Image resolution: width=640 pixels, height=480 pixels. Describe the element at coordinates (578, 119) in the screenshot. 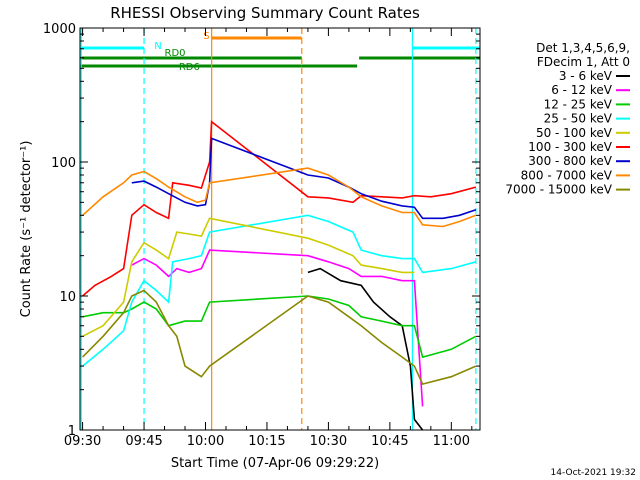

I see `legend-entry-label: 25 - 50 keV` at that location.